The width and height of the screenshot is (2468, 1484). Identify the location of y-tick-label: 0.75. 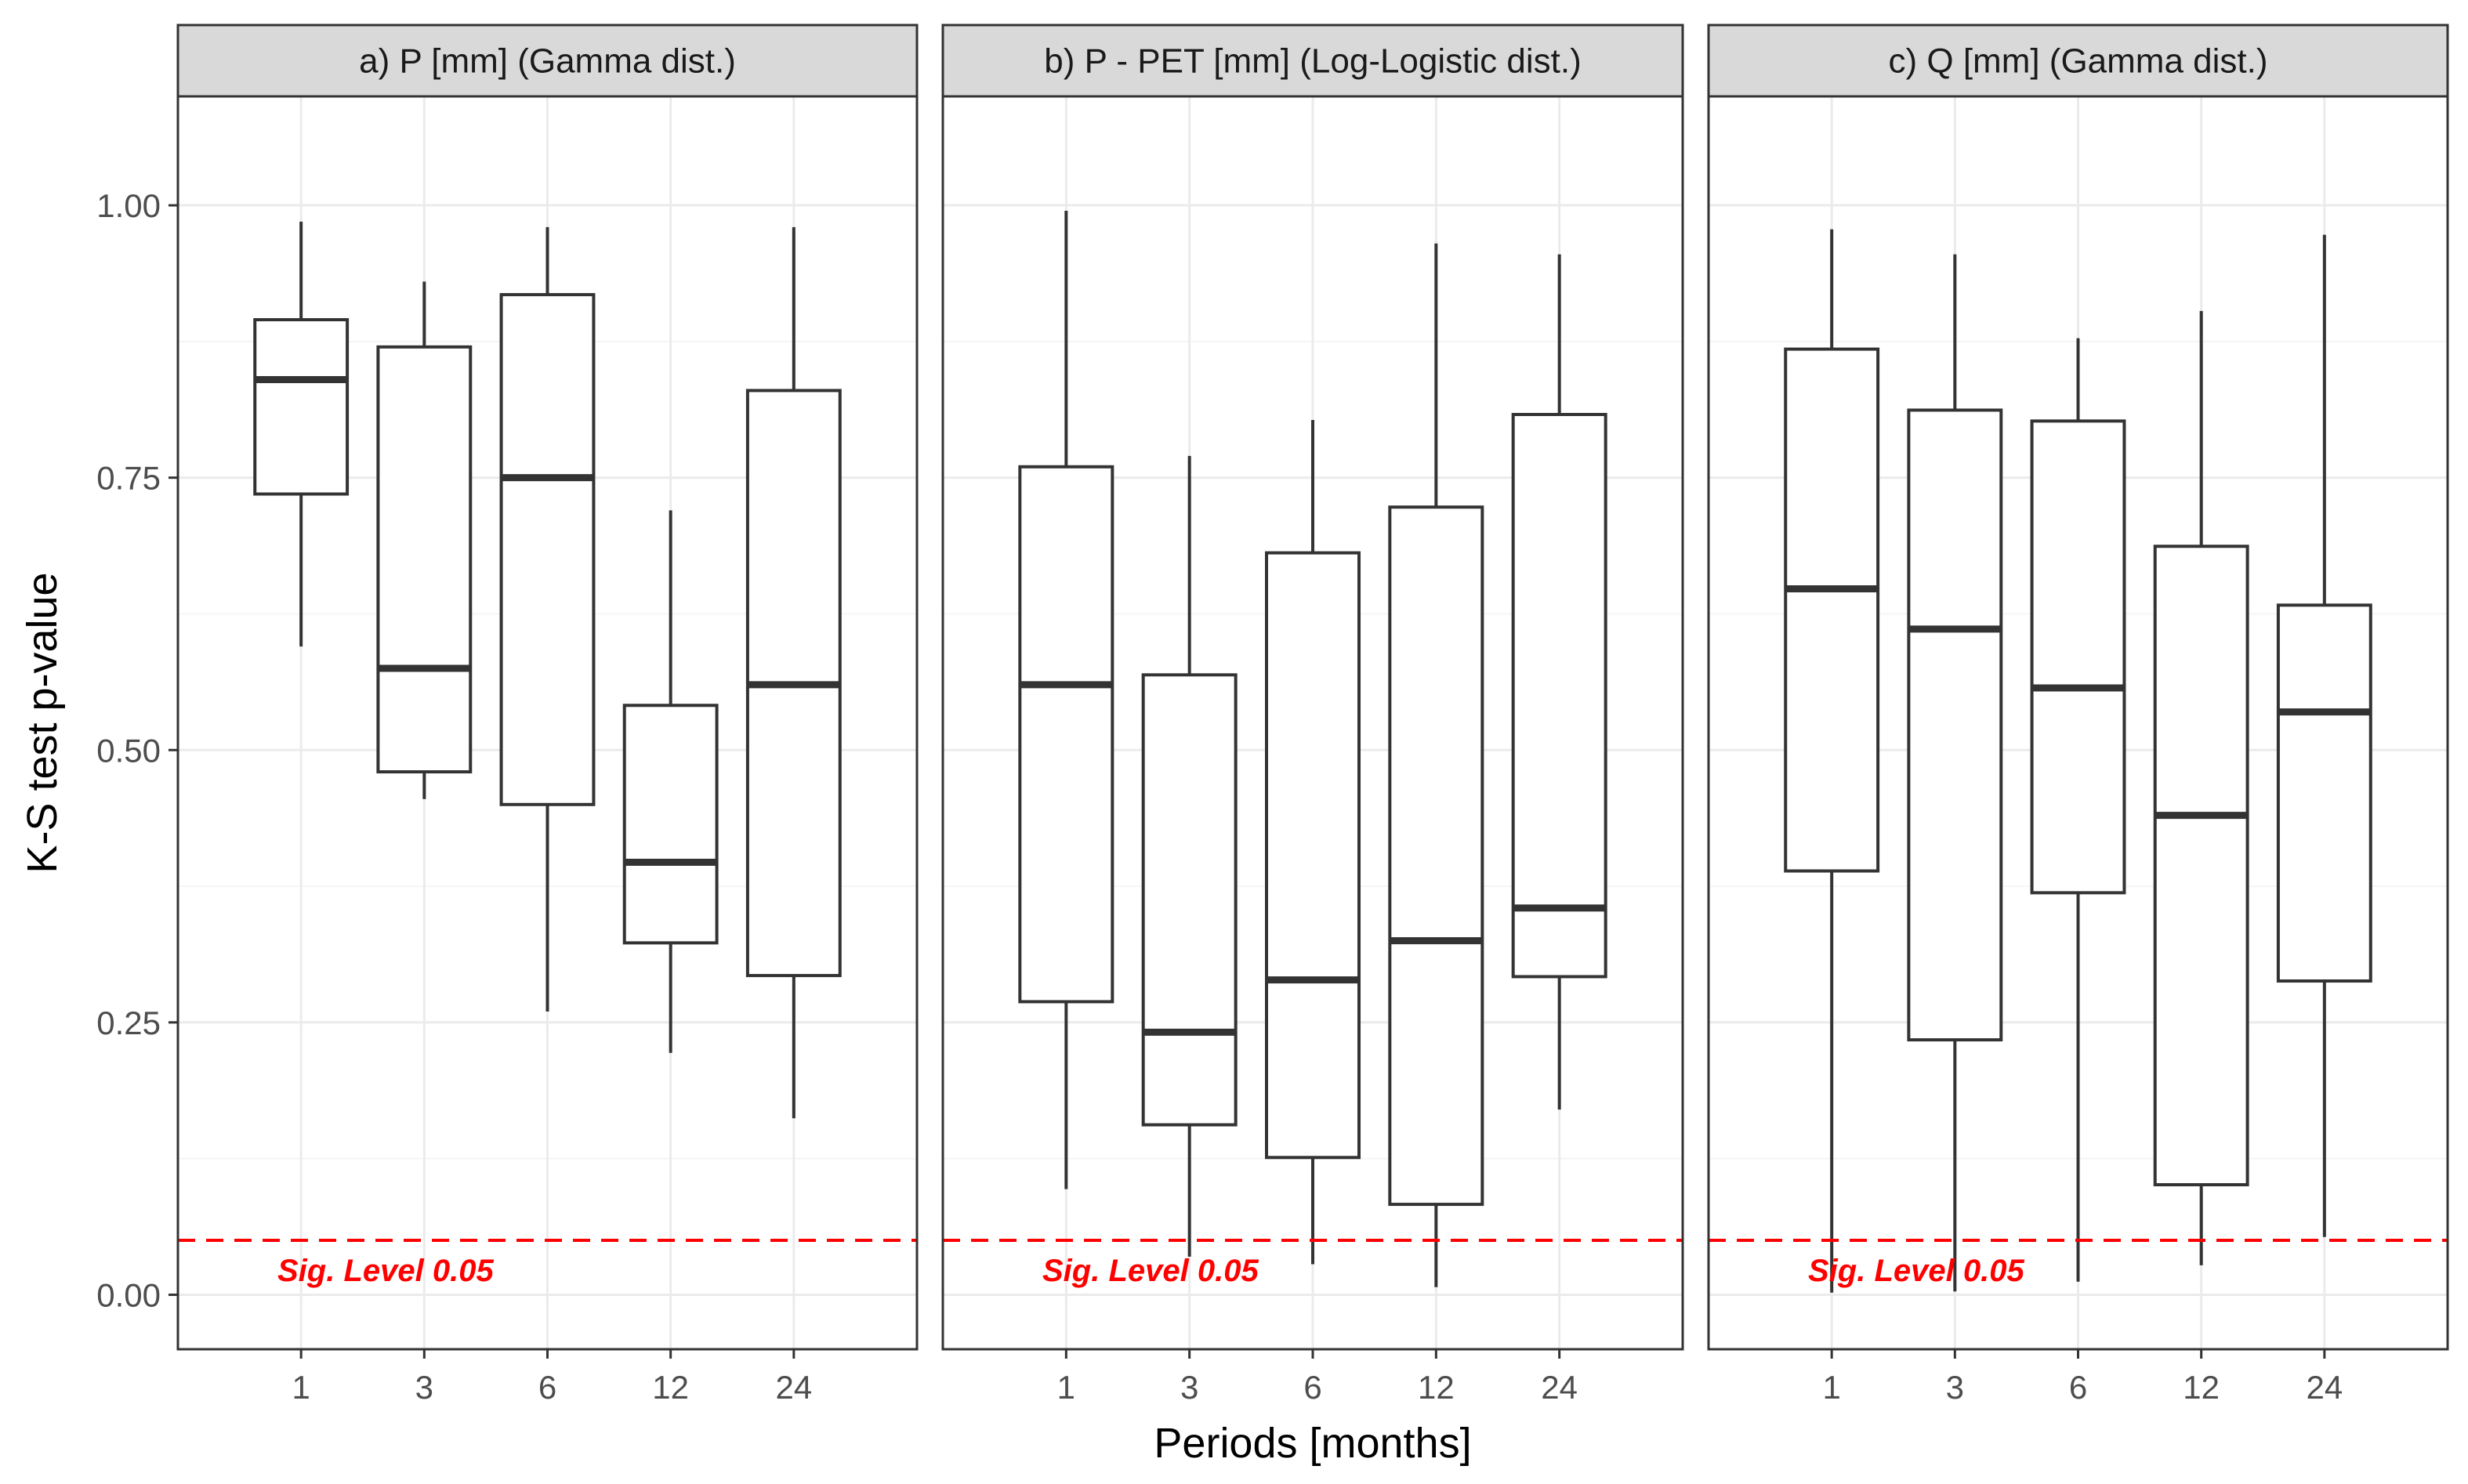
(128, 478).